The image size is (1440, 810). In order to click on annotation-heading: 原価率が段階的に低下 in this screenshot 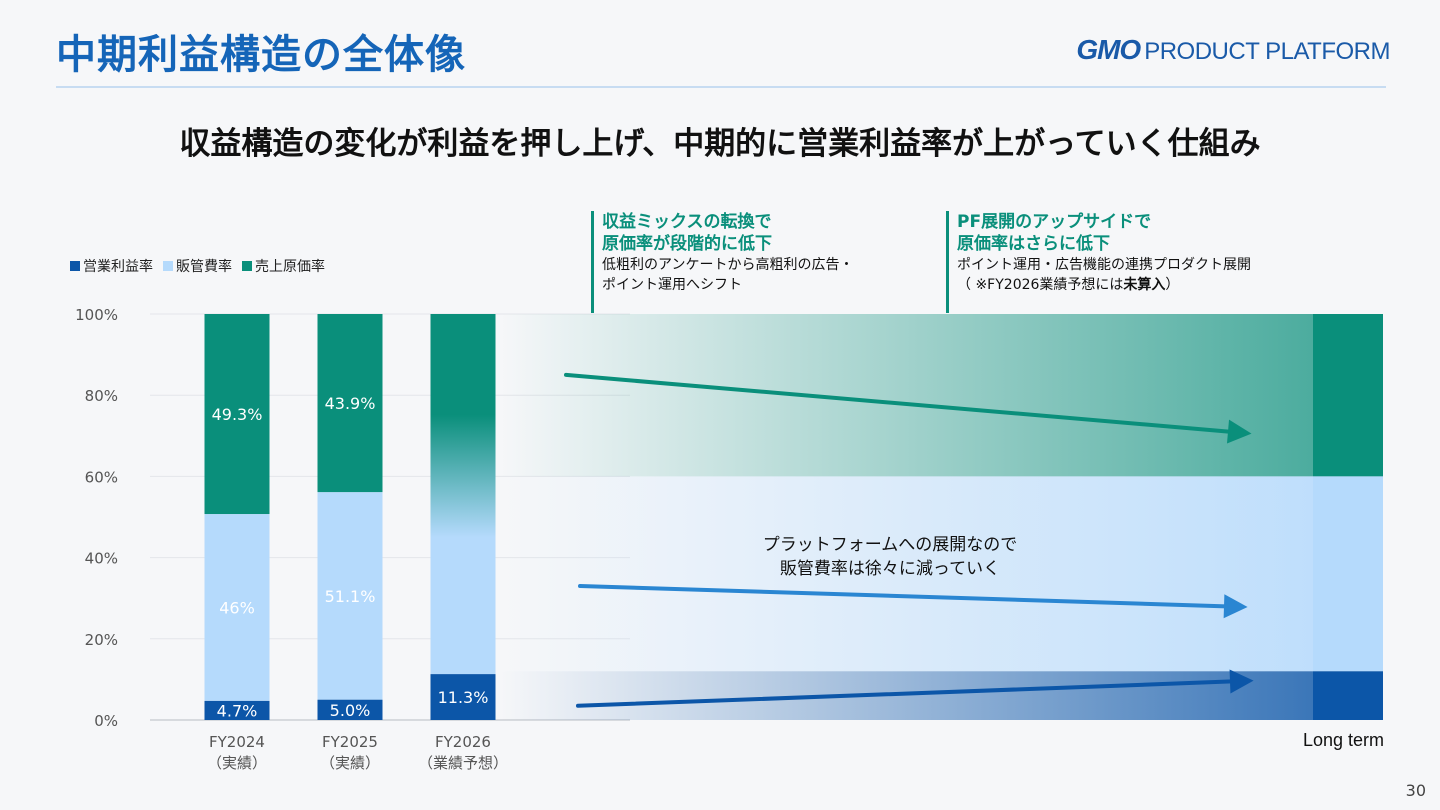, I will do `click(687, 244)`.